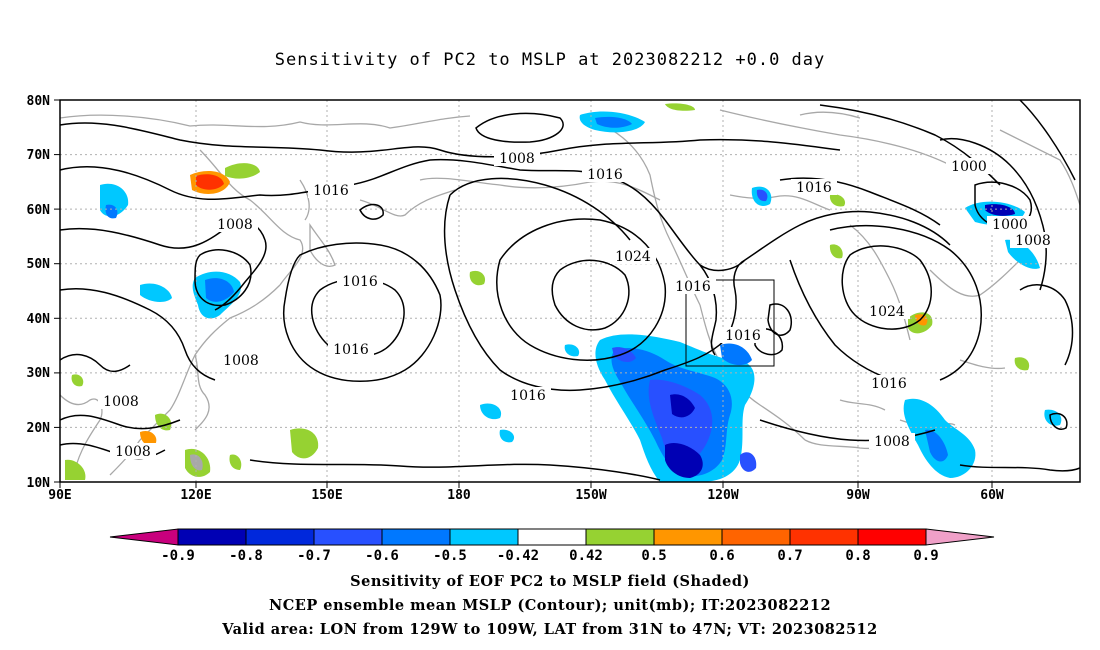  I want to click on lat-label: 60N, so click(39, 210).